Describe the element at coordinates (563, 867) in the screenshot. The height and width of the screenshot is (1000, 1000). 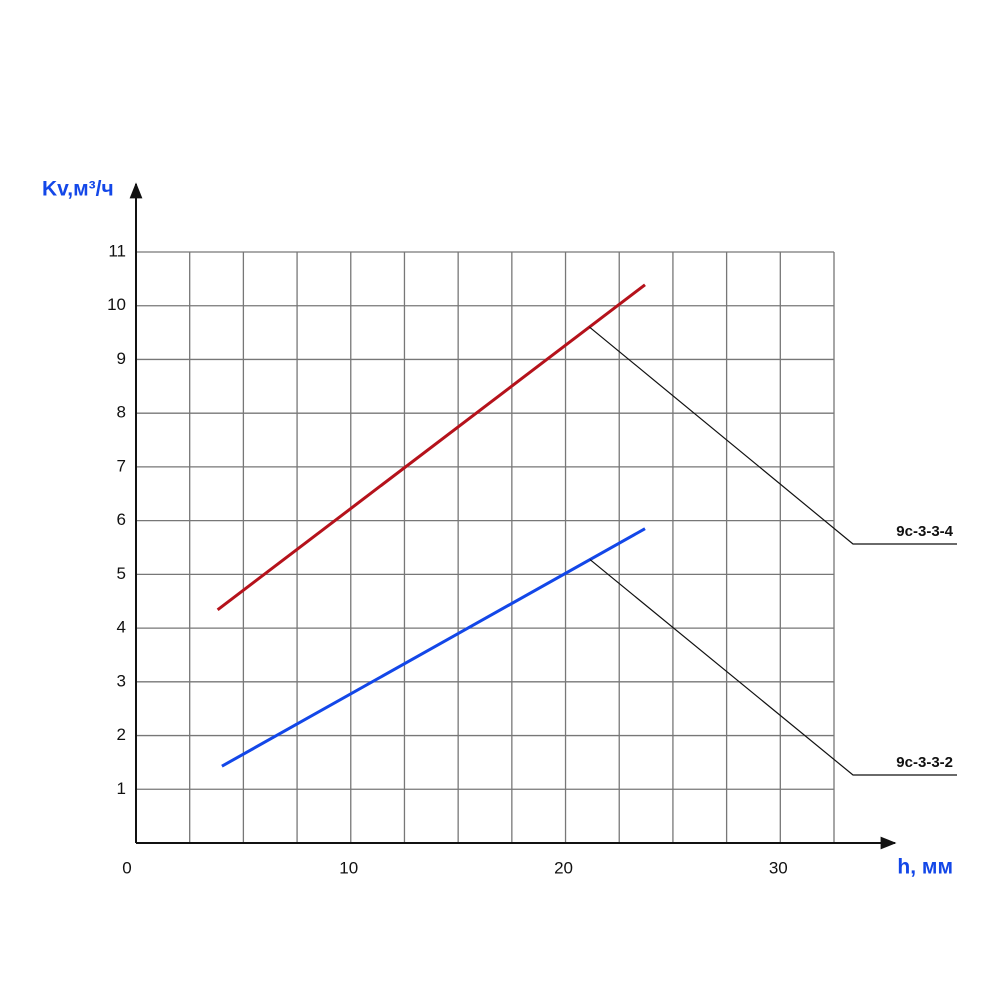
I see `x-tick-label: 20` at that location.